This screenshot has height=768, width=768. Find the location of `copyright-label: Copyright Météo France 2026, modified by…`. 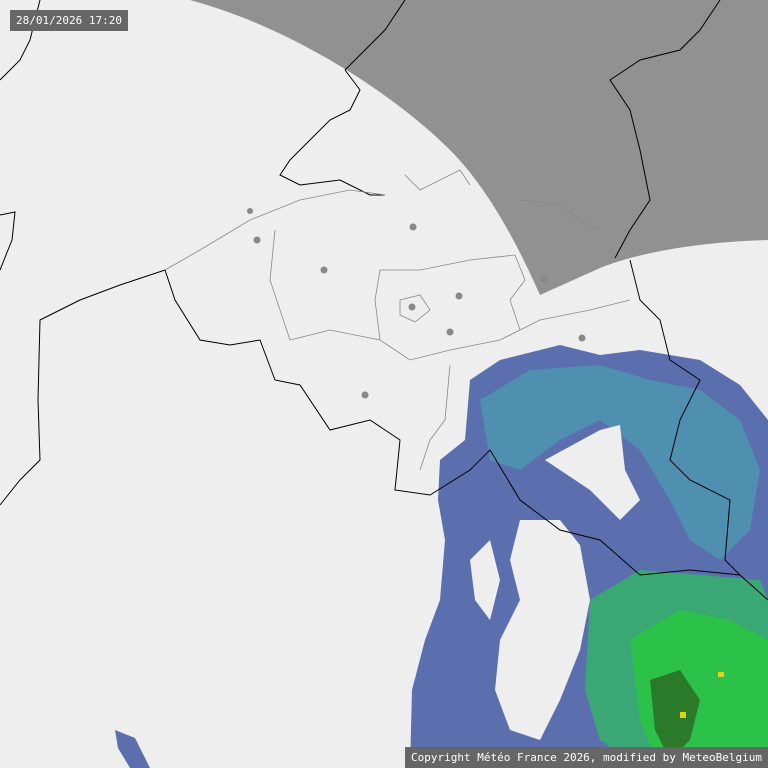

copyright-label: Copyright Météo France 2026, modified by… is located at coordinates (586, 757).